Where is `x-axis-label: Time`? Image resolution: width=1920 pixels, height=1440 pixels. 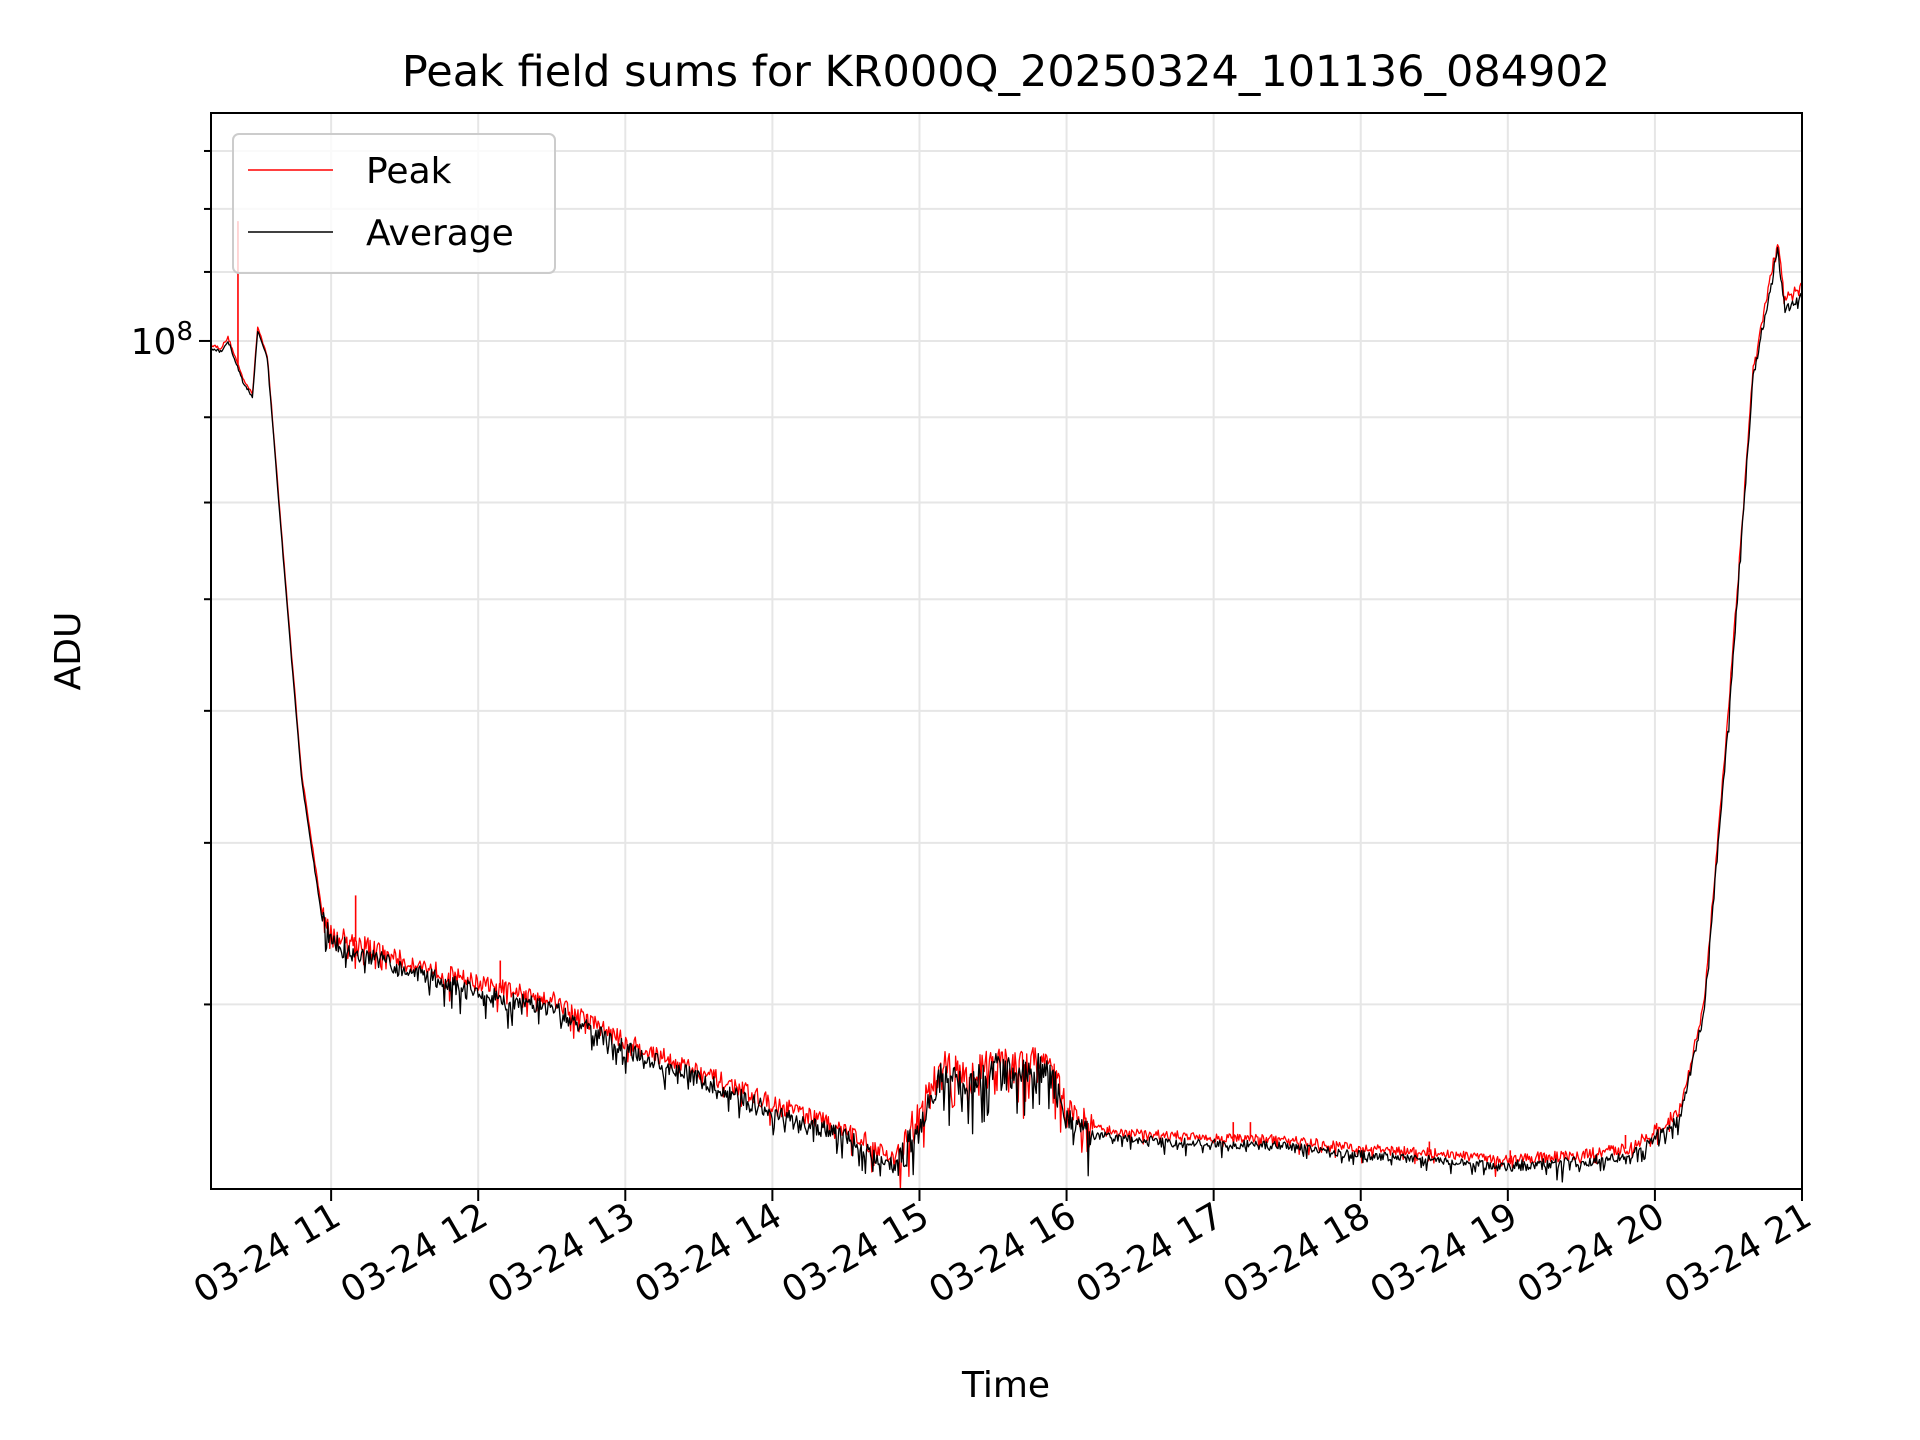
x-axis-label: Time is located at coordinates (1005, 1385).